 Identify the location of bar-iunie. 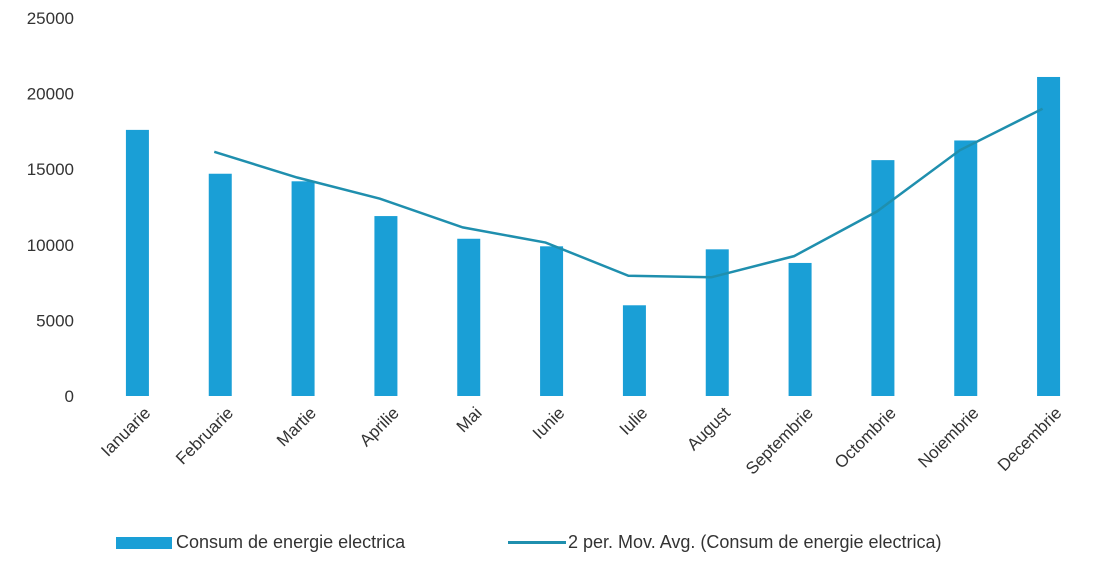
(552, 321).